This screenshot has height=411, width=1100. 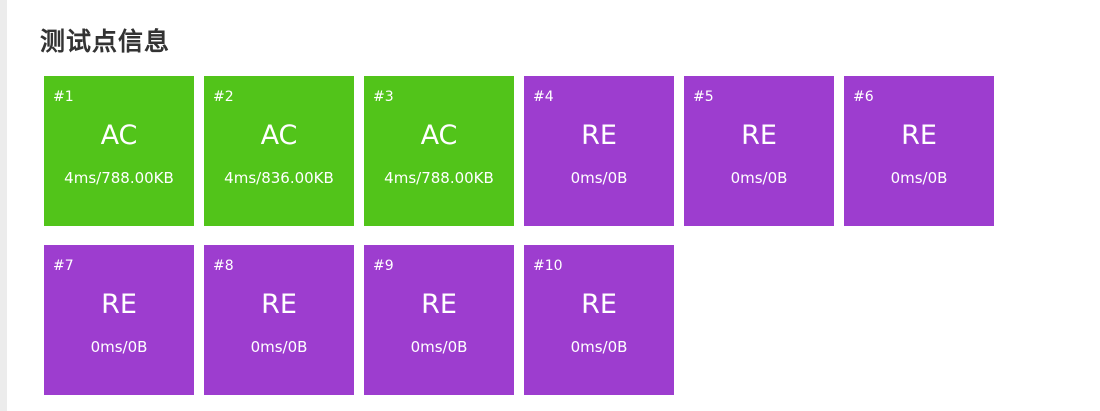 I want to click on case-number: #10, so click(x=548, y=266).